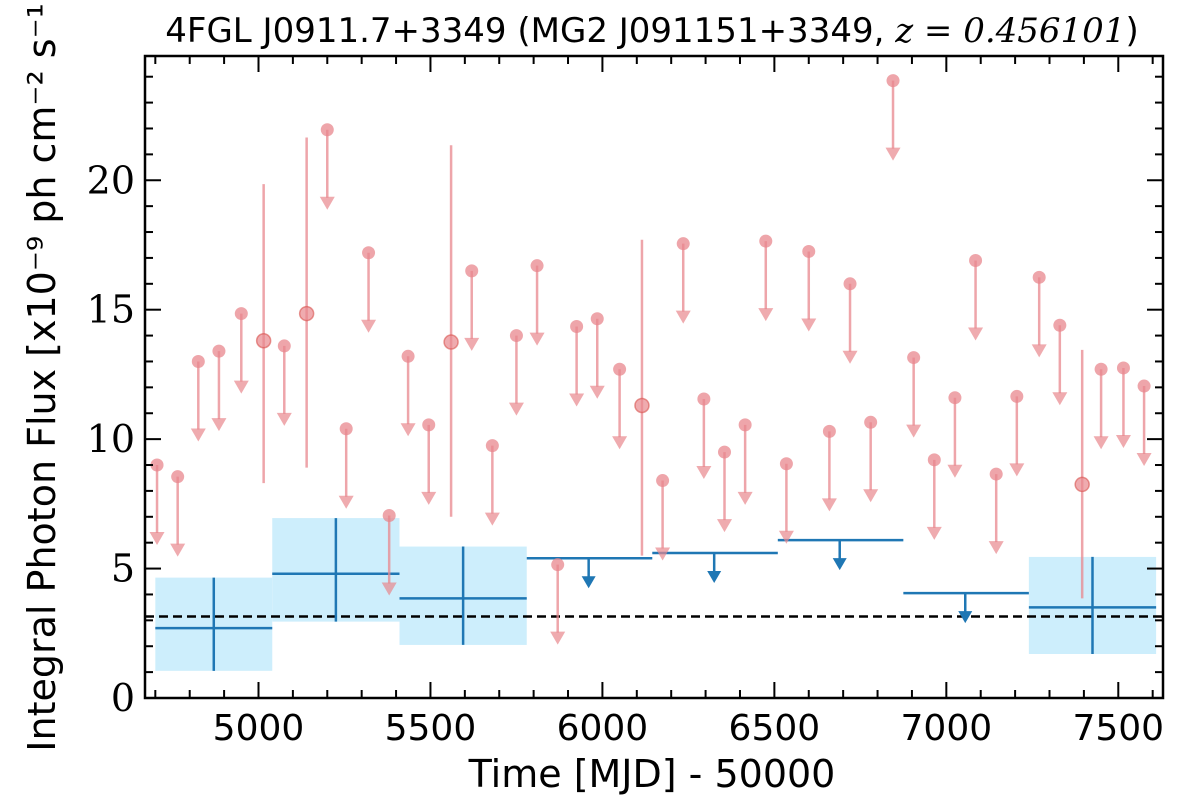 This screenshot has height=800, width=1200. Describe the element at coordinates (123, 569) in the screenshot. I see `y-tick-label: 5` at that location.